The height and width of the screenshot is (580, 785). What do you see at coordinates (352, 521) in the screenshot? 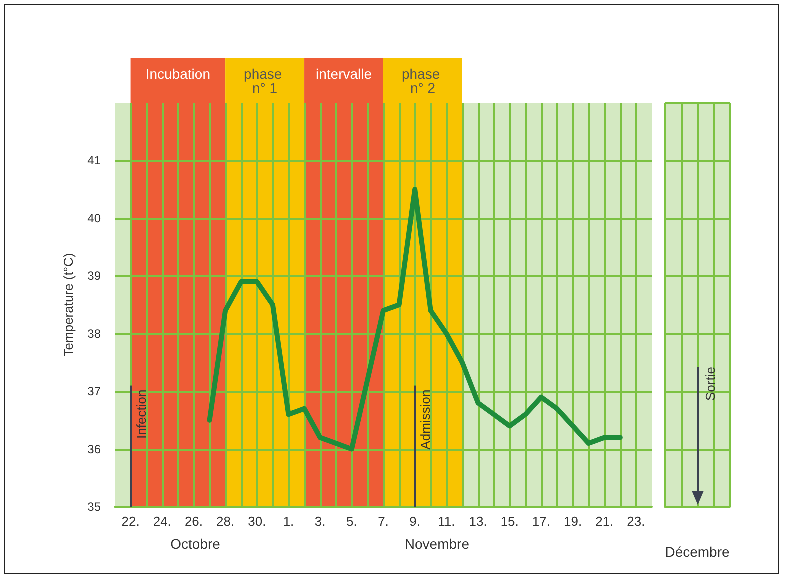
I see `x-tick-label: 5.` at bounding box center [352, 521].